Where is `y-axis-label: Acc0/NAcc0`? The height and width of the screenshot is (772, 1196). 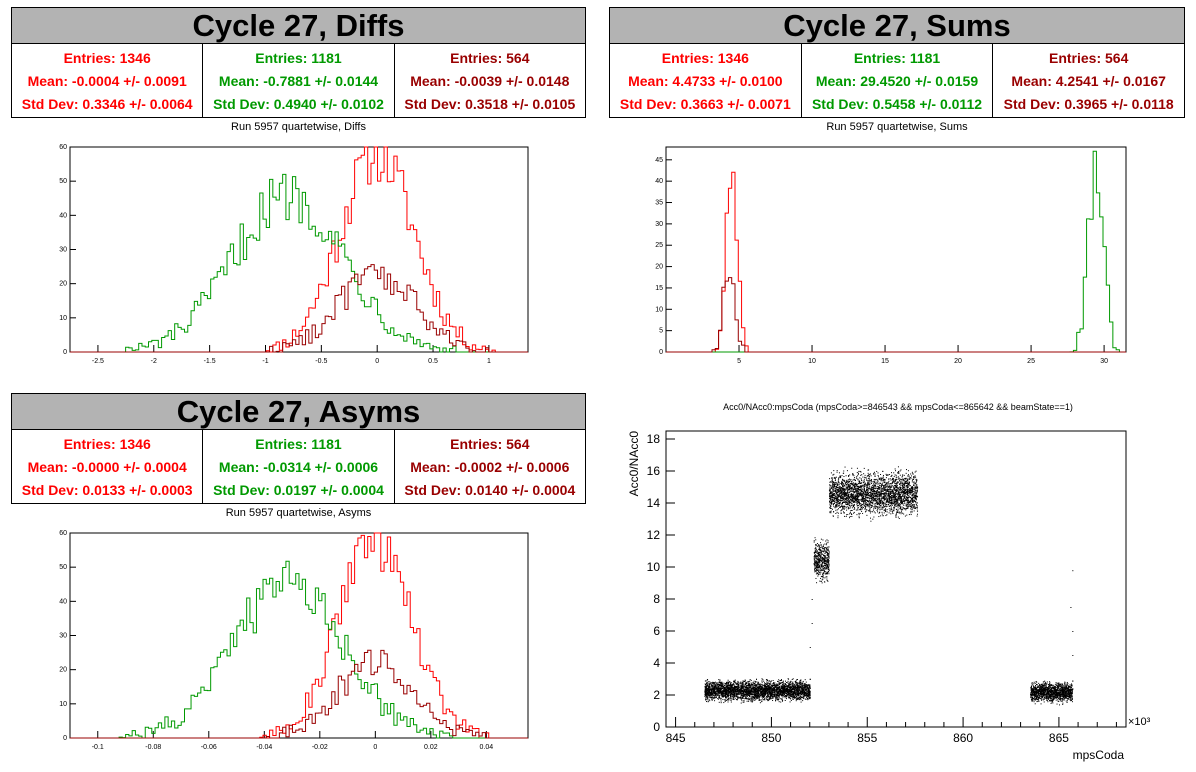
y-axis-label: Acc0/NAcc0 is located at coordinates (634, 464).